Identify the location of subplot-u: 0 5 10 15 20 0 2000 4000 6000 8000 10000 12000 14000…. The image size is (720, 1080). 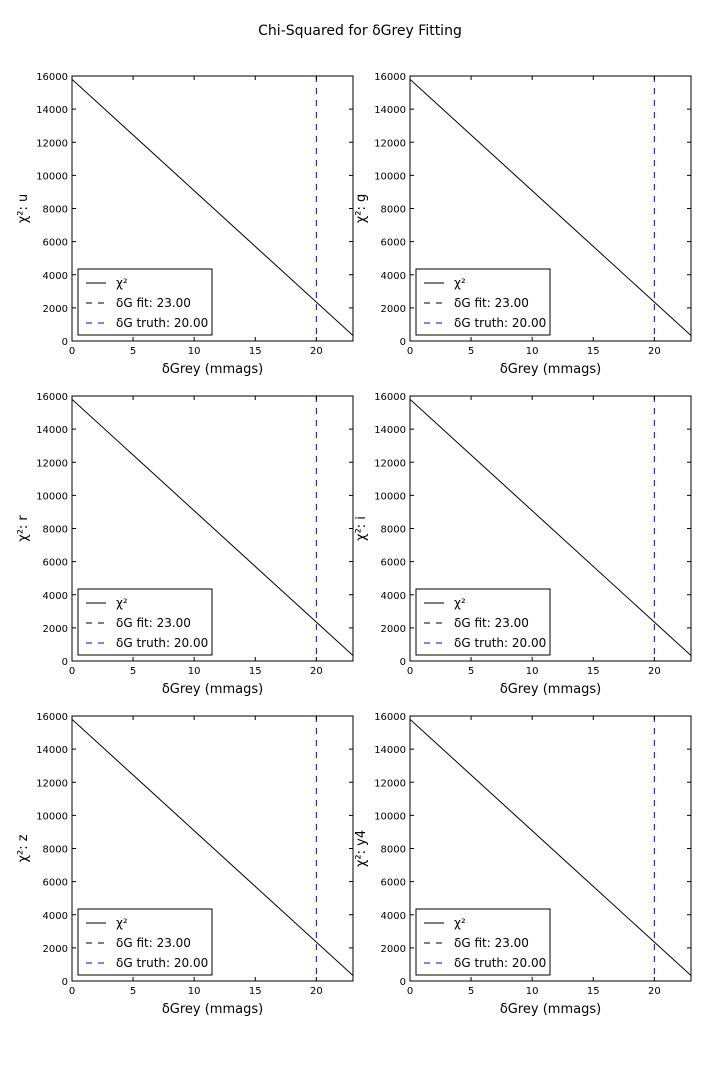
(185, 224).